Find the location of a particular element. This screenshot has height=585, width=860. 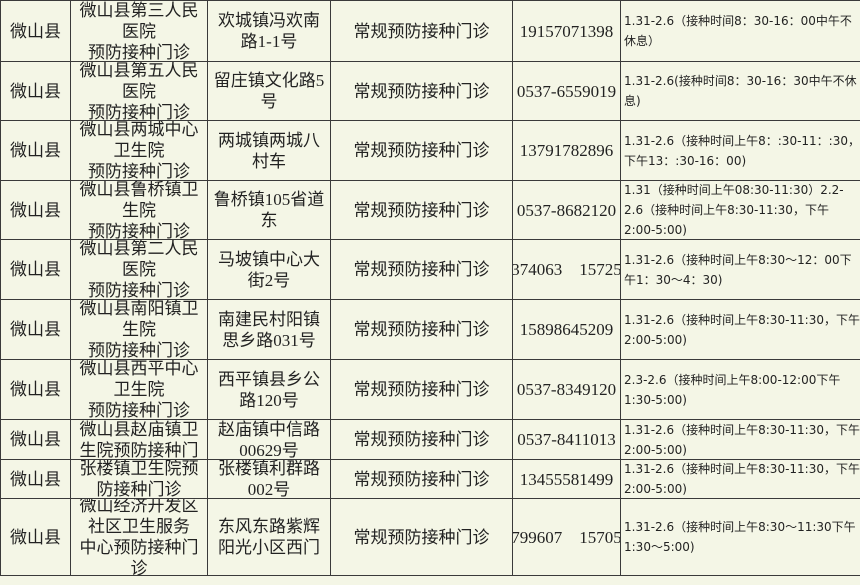

phone: 0537-8349120 is located at coordinates (566, 389).